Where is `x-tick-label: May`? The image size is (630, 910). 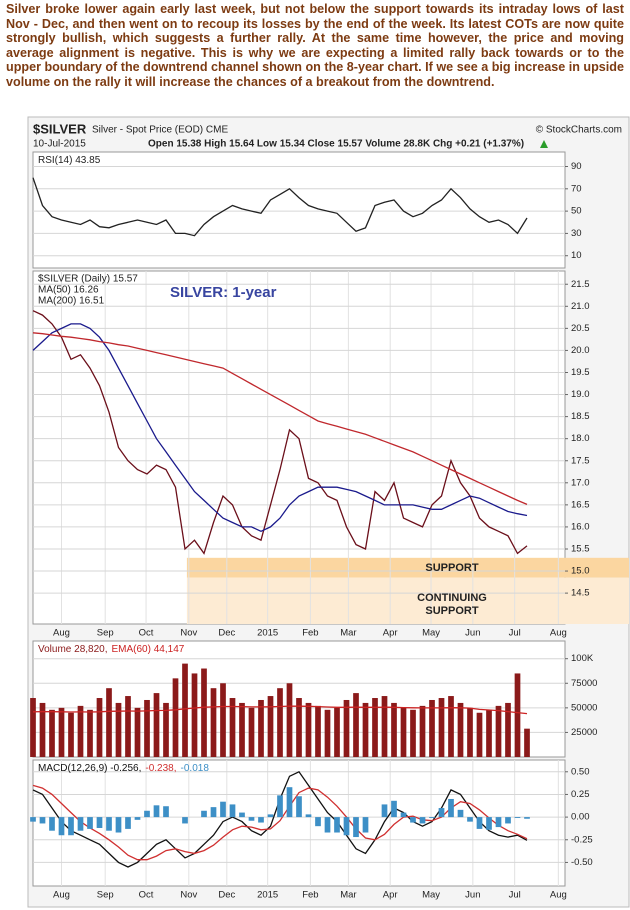
x-tick-label: May is located at coordinates (431, 895).